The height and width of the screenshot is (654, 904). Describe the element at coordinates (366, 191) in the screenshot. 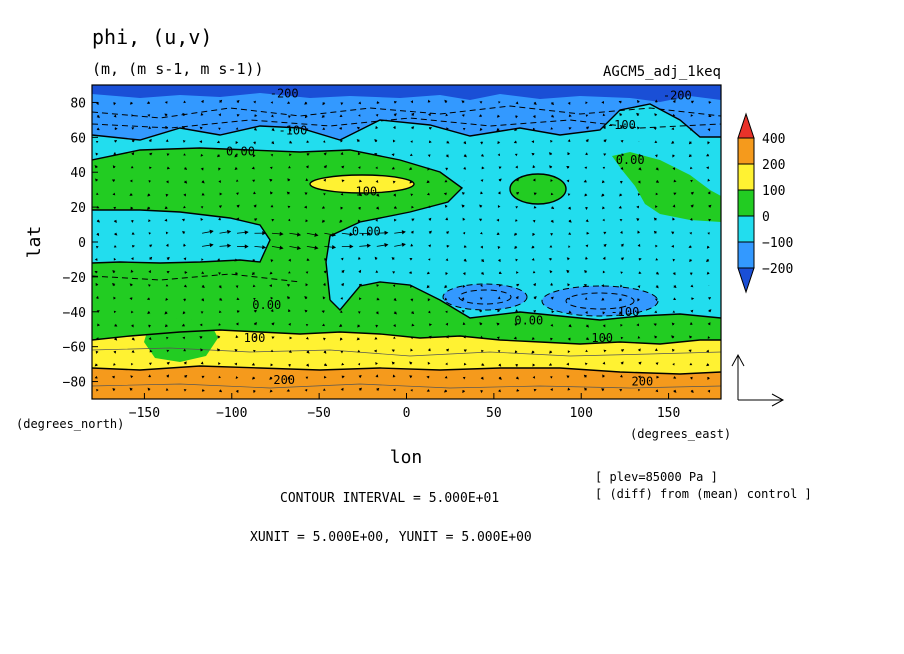

I see `contour-label: 100` at that location.